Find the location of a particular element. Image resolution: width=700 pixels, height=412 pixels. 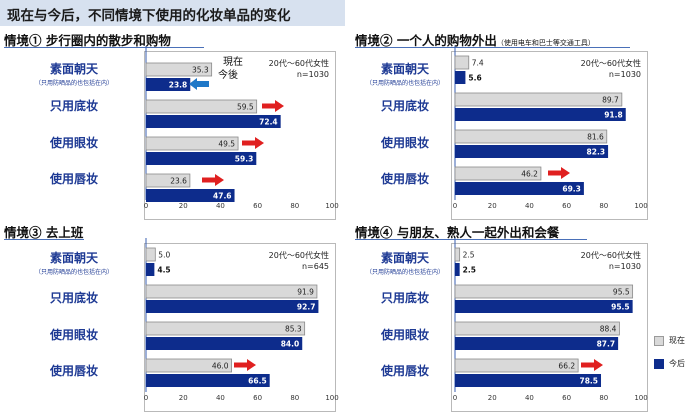

data-label-current: 95.5 is located at coordinates (621, 292).